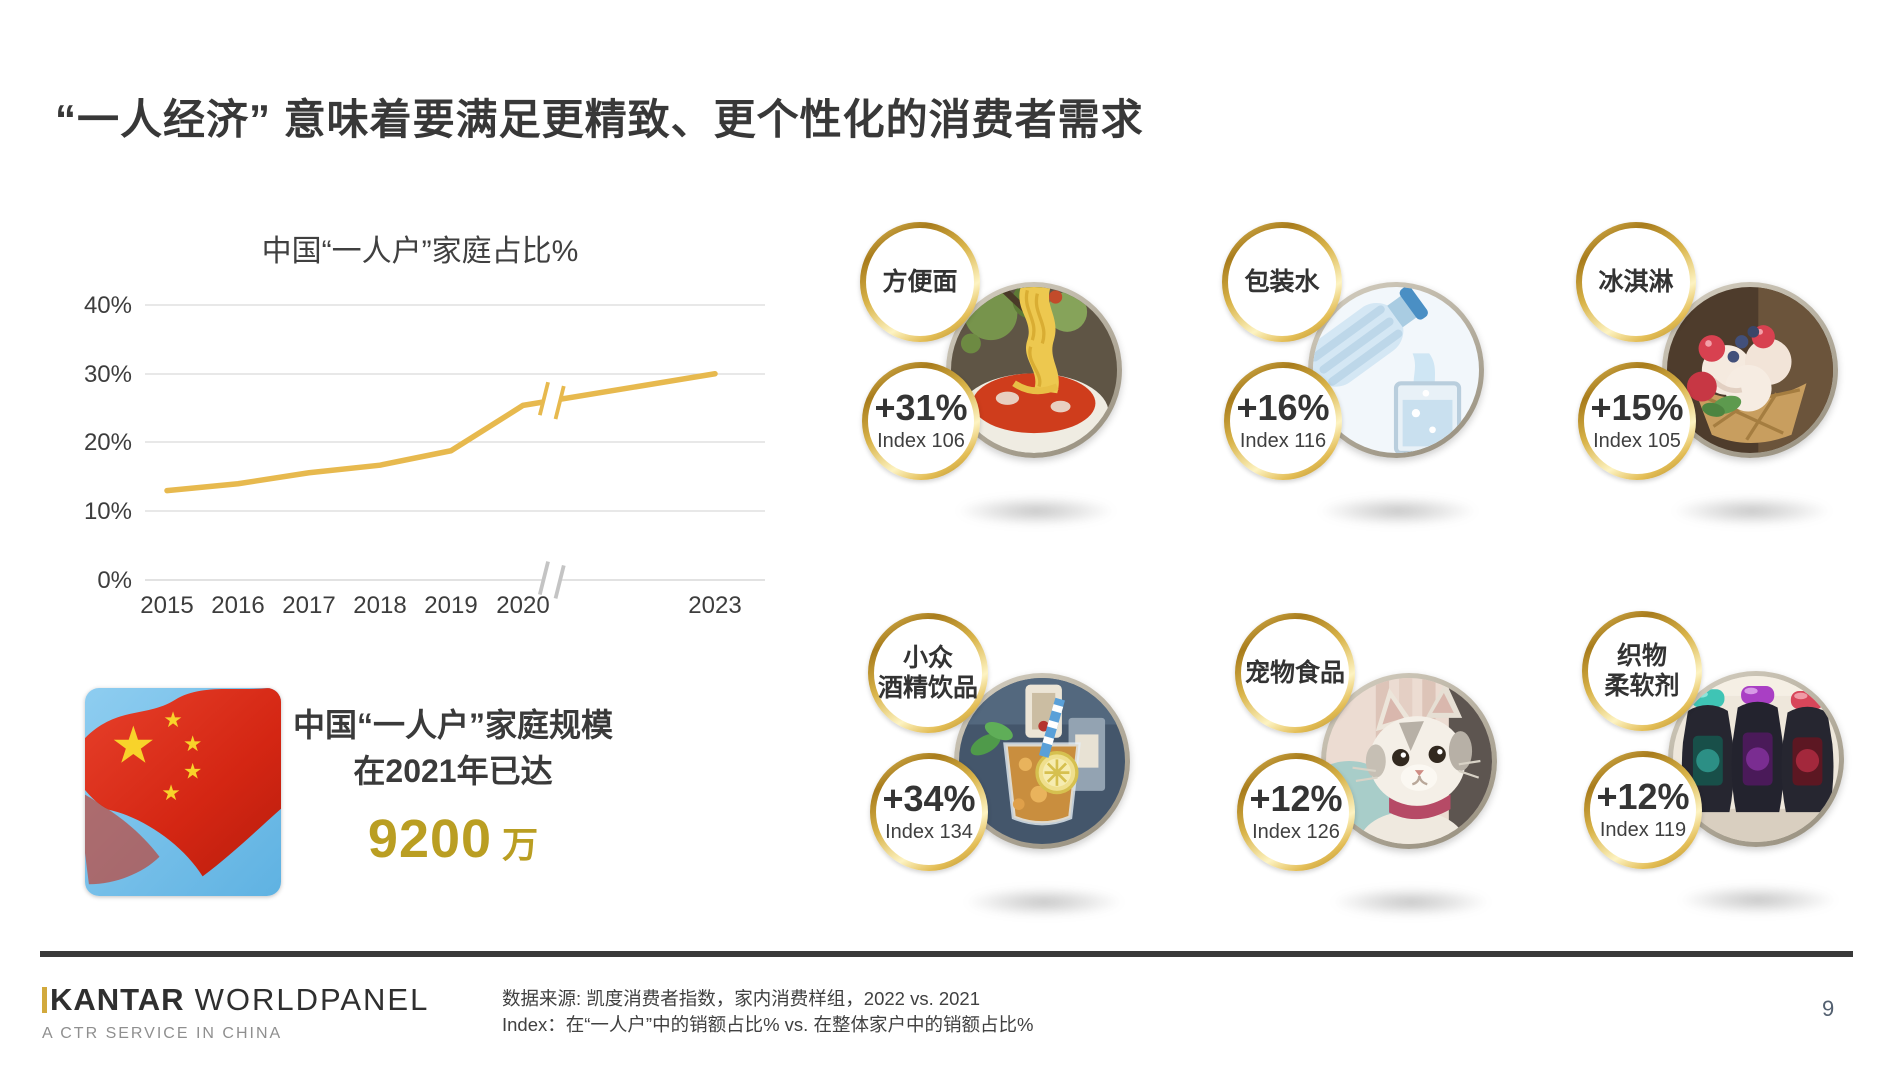  What do you see at coordinates (1296, 831) in the screenshot?
I see `category-index-value: Index 126` at bounding box center [1296, 831].